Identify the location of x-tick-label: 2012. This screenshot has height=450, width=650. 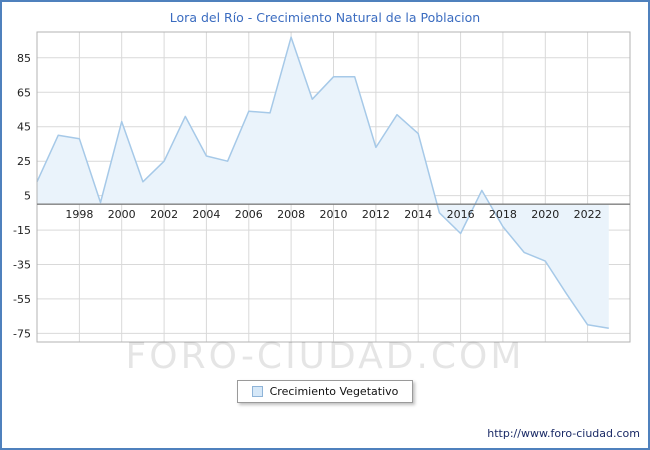
(376, 214).